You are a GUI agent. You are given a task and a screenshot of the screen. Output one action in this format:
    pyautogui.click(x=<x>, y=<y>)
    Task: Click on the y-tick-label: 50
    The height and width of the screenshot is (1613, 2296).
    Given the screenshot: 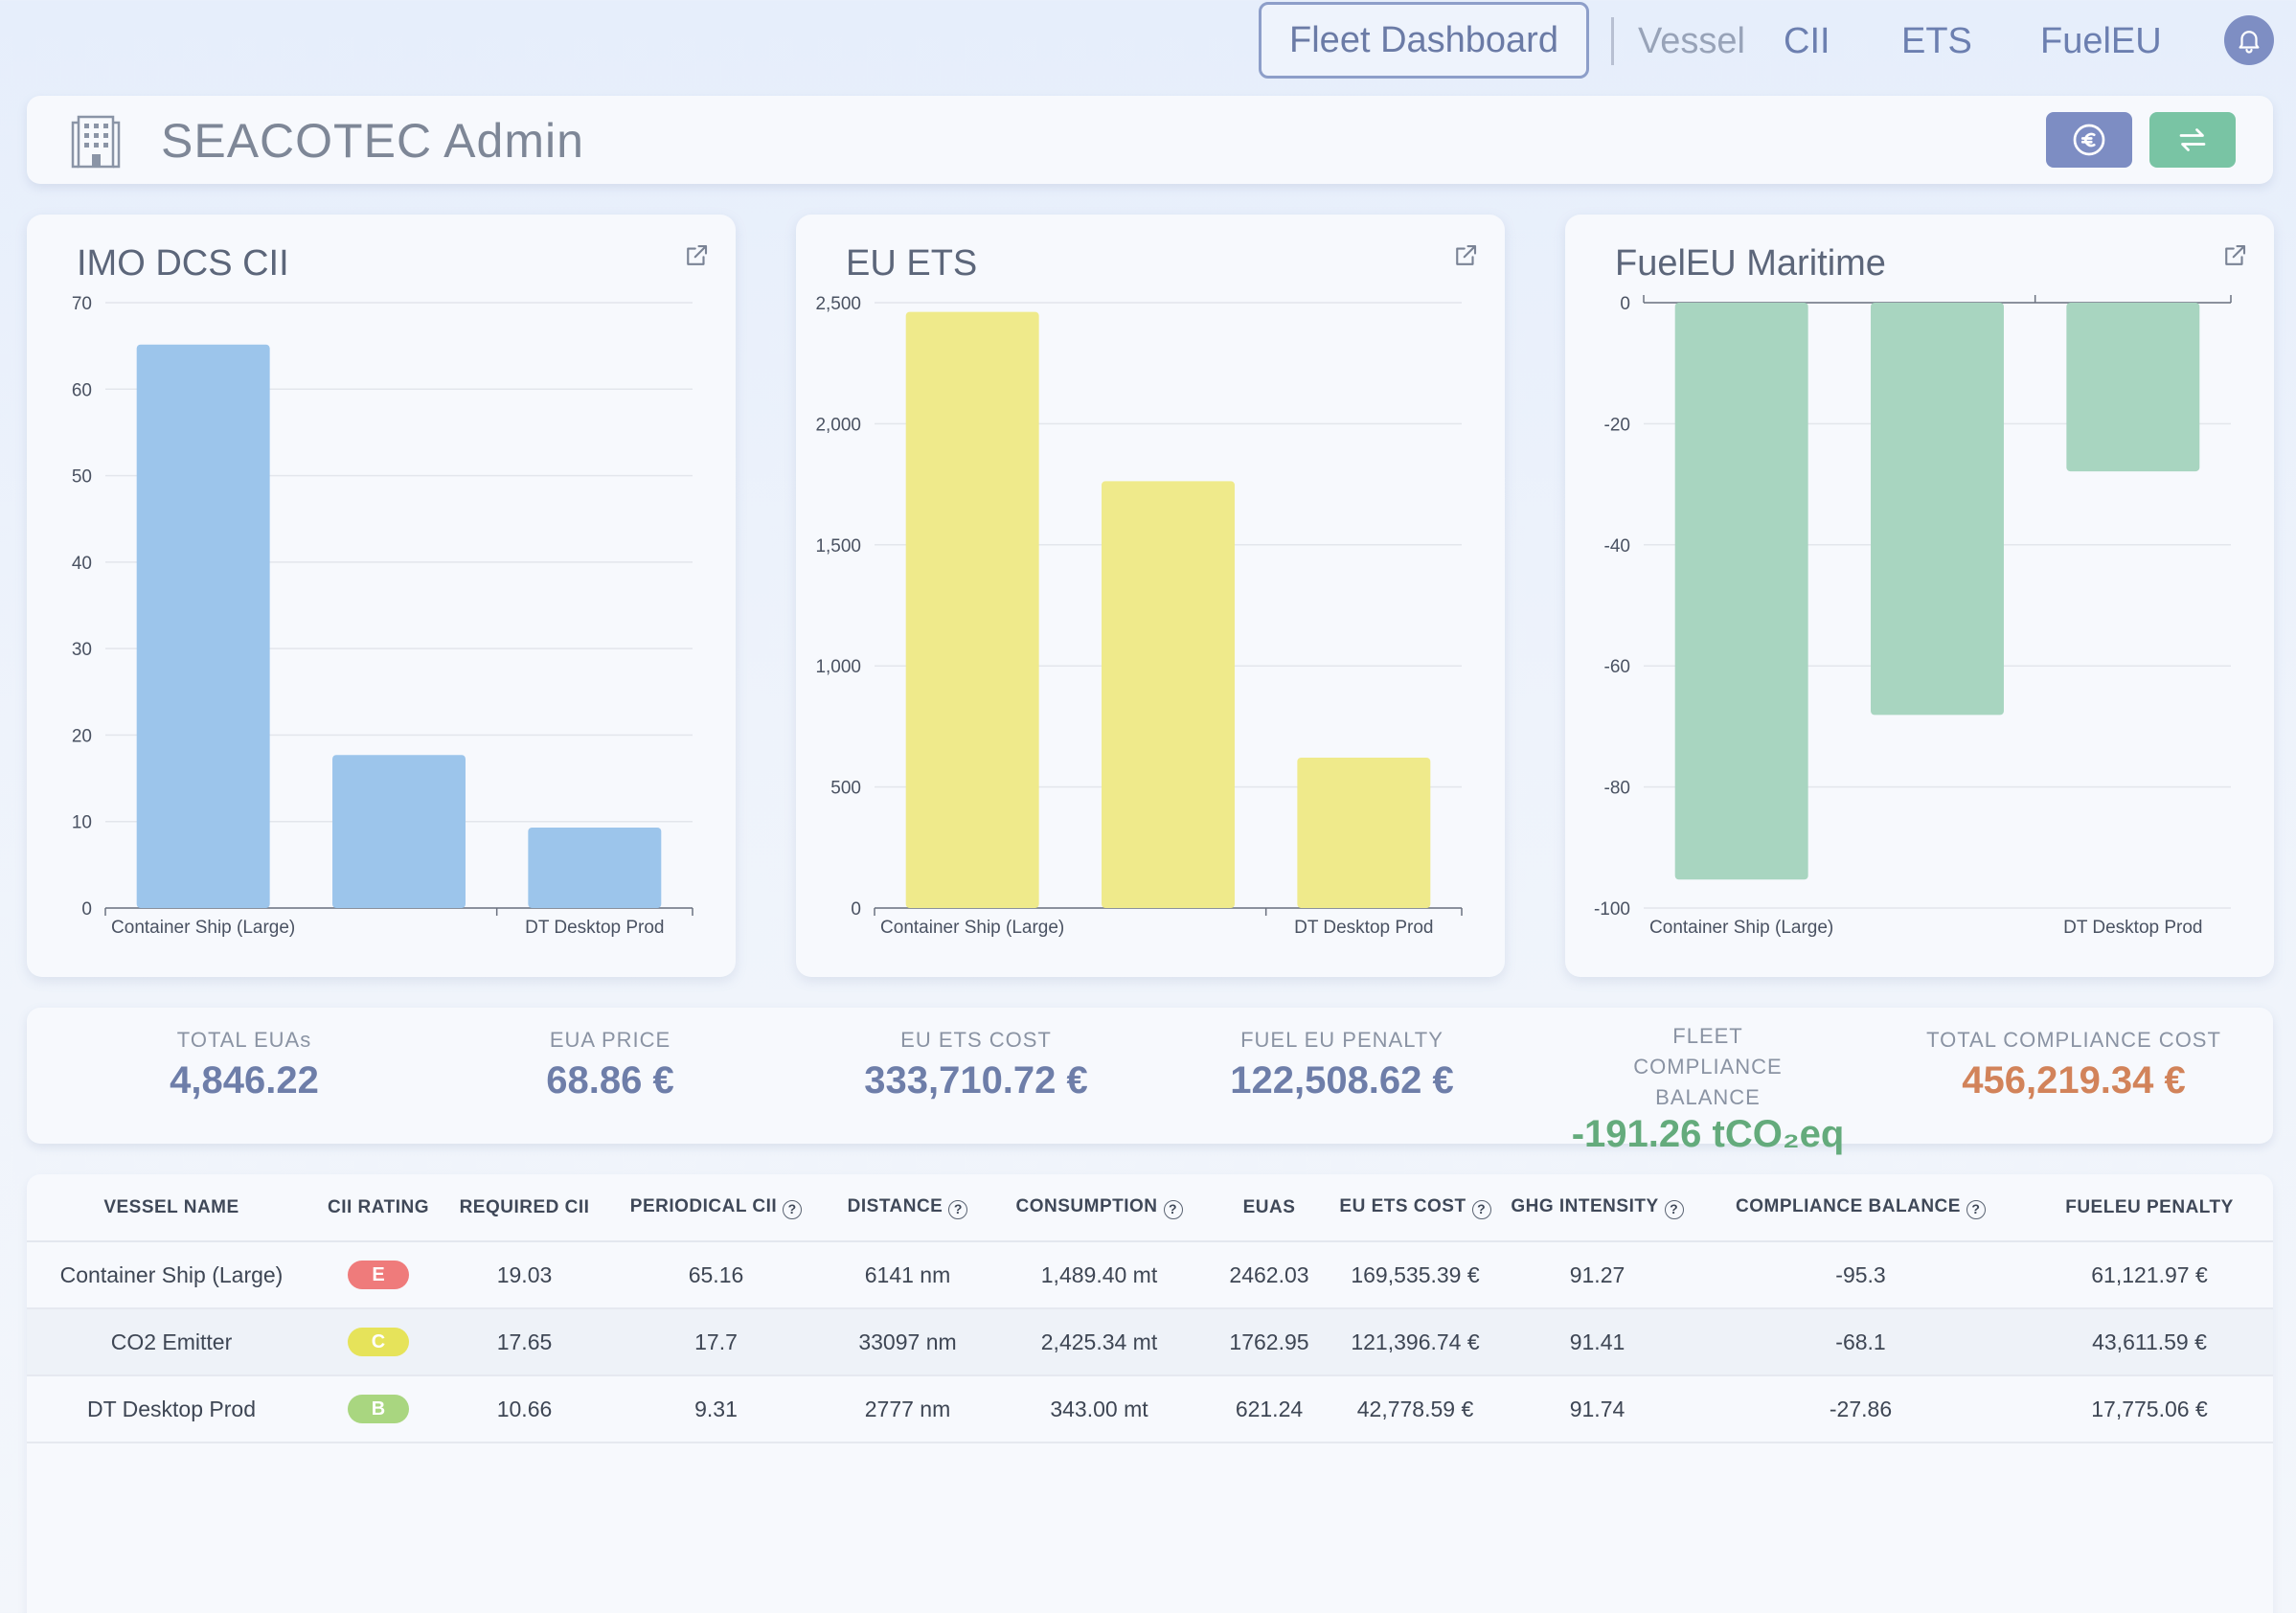 What is the action you would take?
    pyautogui.click(x=82, y=478)
    